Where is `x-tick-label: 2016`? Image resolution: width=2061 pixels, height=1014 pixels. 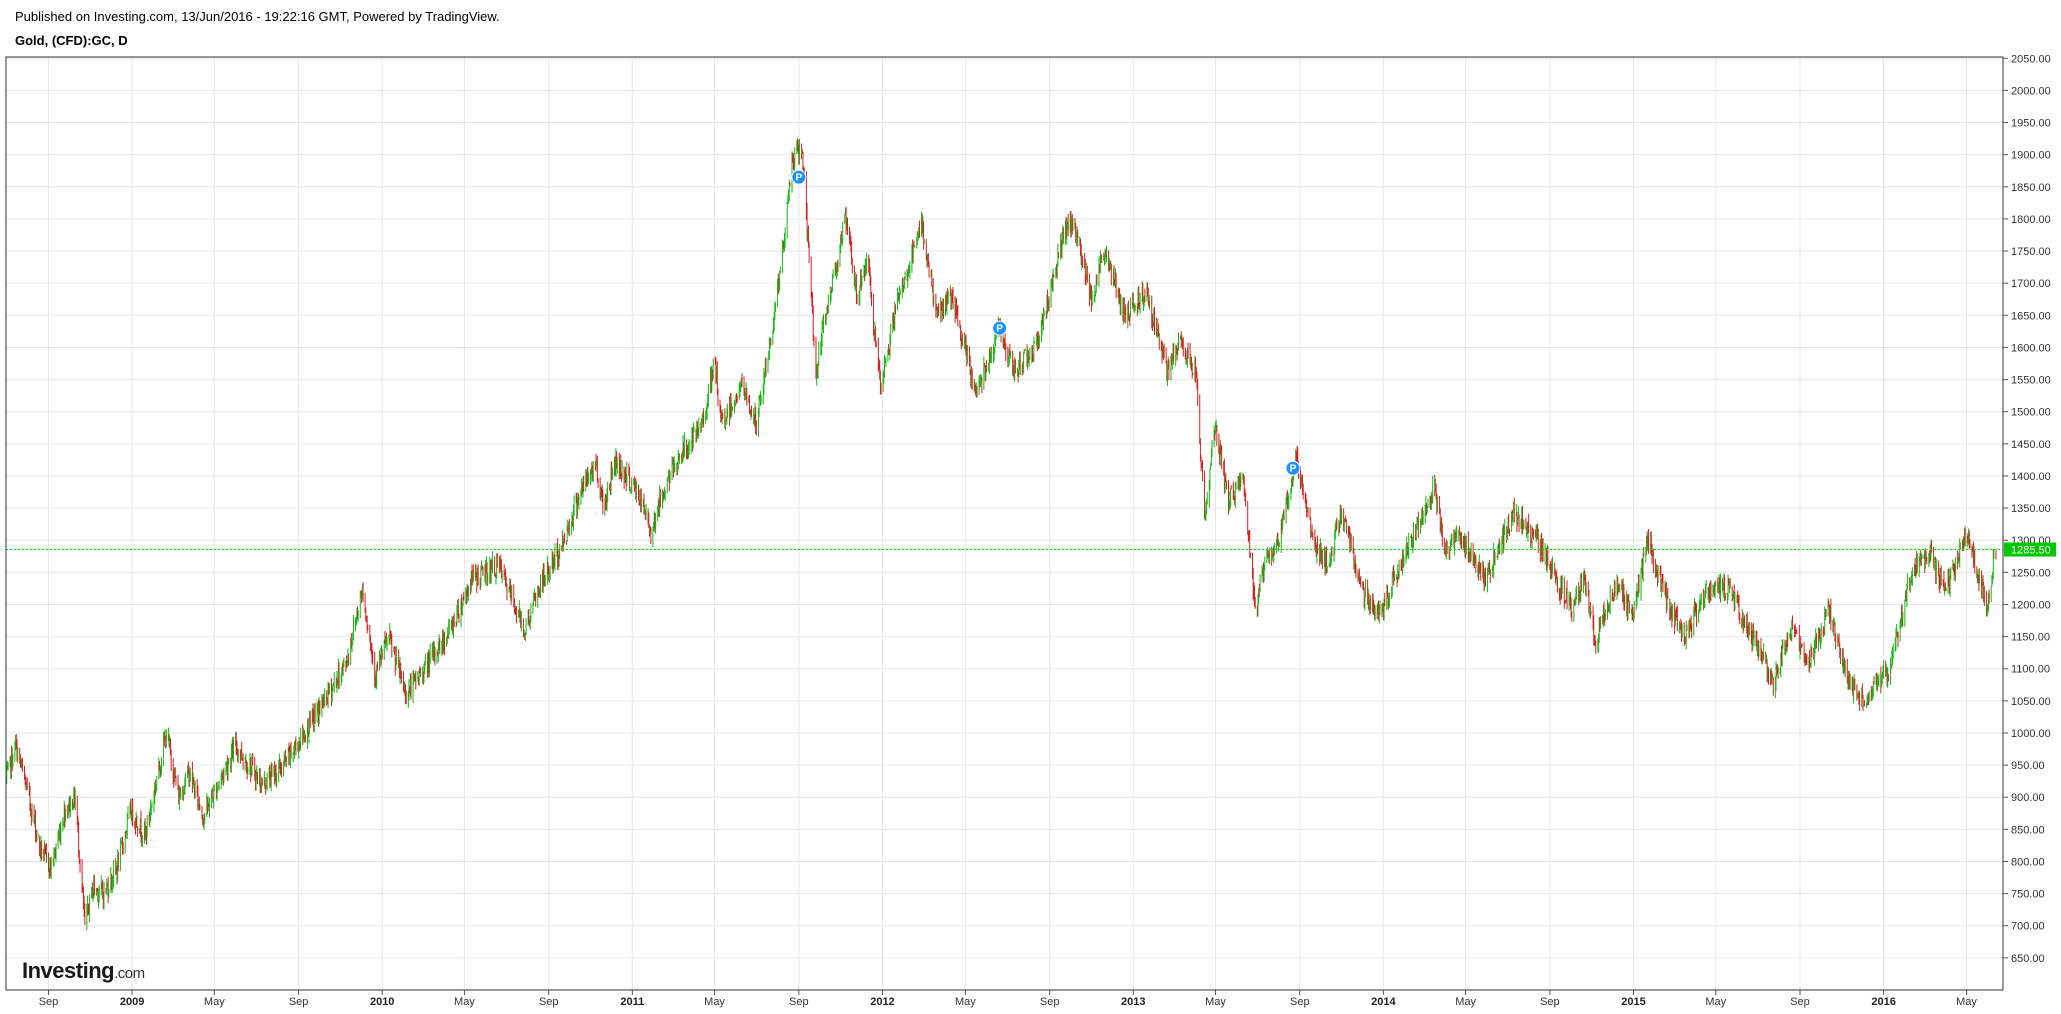
x-tick-label: 2016 is located at coordinates (1883, 1002).